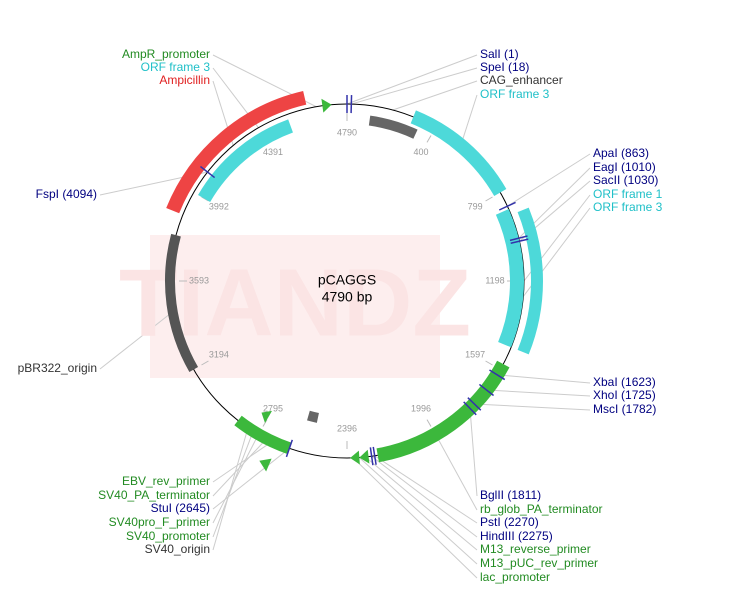  Describe the element at coordinates (535, 549) in the screenshot. I see `feature-label: M13_reverse_primer` at that location.